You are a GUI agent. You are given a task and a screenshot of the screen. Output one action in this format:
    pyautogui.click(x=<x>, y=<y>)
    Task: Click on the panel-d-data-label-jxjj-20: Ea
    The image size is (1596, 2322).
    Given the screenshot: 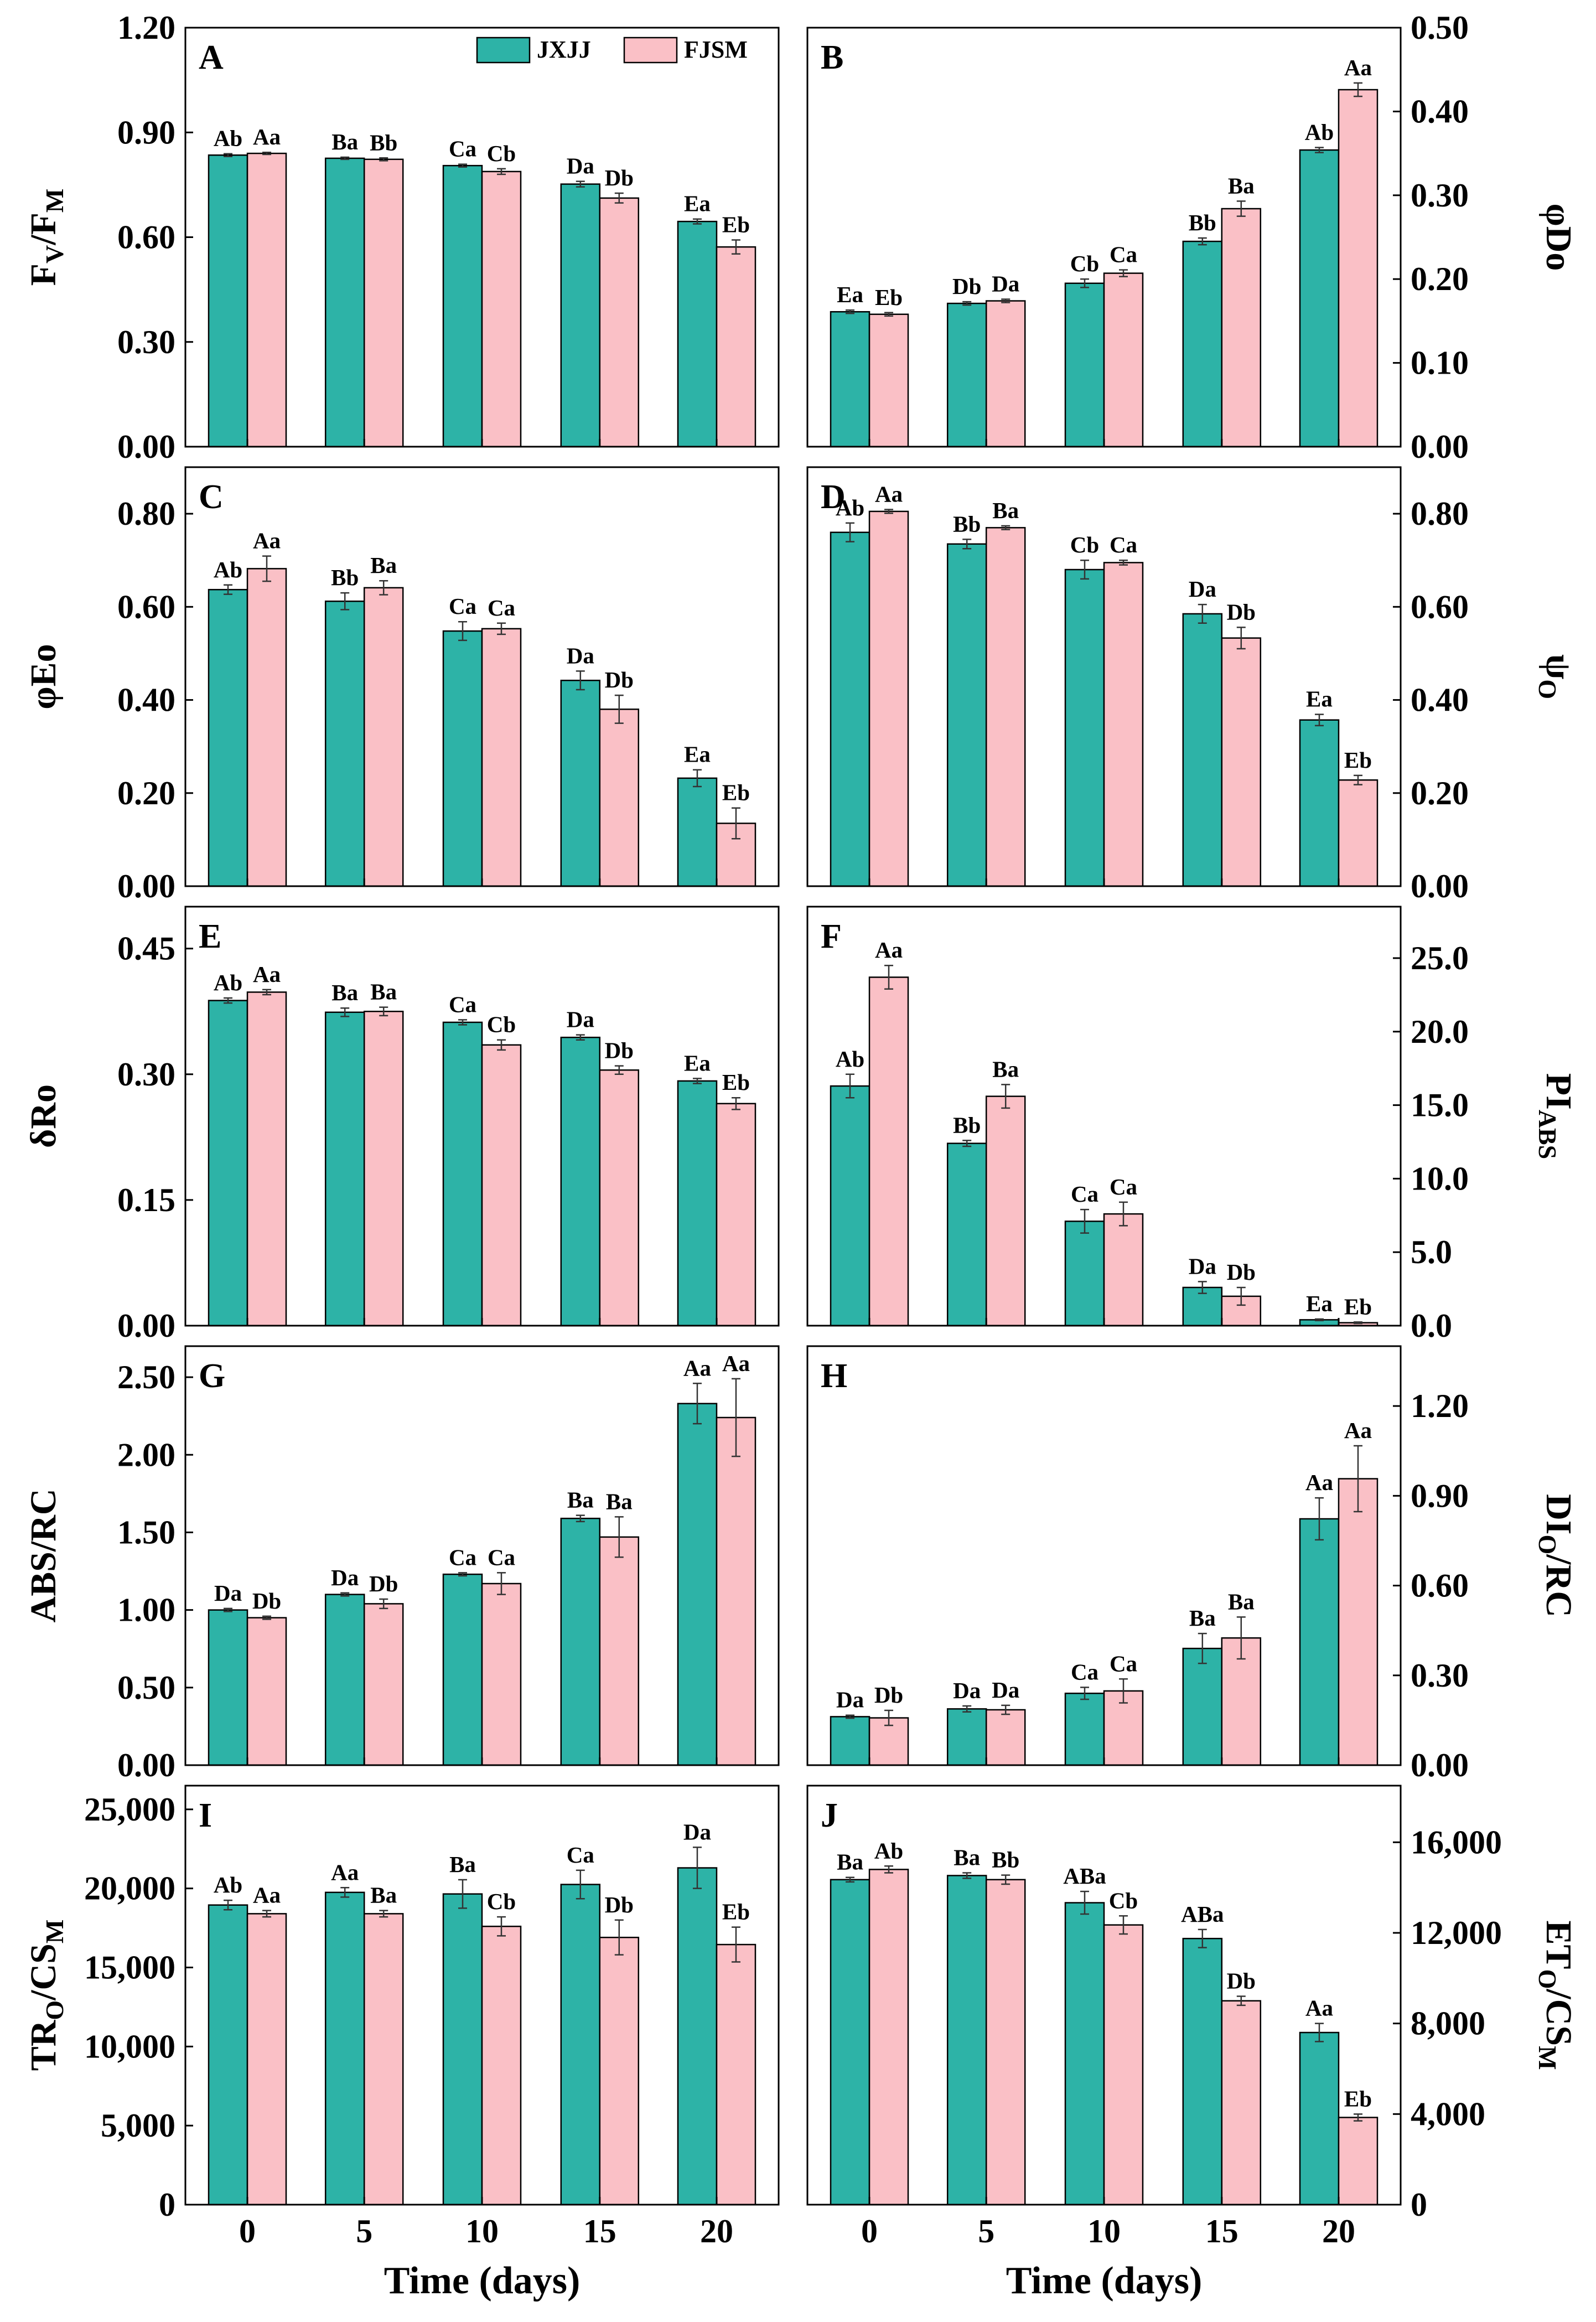 What is the action you would take?
    pyautogui.click(x=1319, y=699)
    